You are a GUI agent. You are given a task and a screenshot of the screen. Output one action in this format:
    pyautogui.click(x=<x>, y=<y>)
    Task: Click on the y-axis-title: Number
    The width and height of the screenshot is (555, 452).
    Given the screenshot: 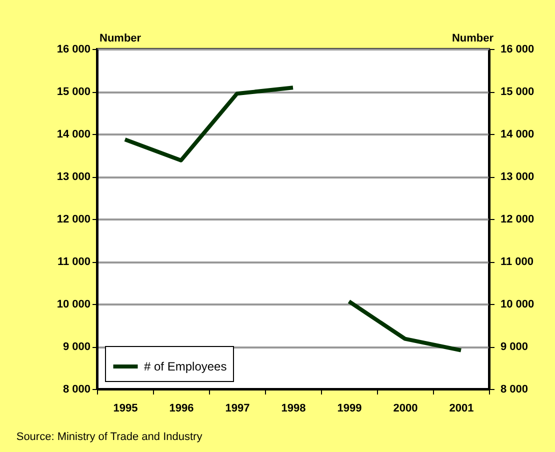 What is the action you would take?
    pyautogui.click(x=121, y=38)
    